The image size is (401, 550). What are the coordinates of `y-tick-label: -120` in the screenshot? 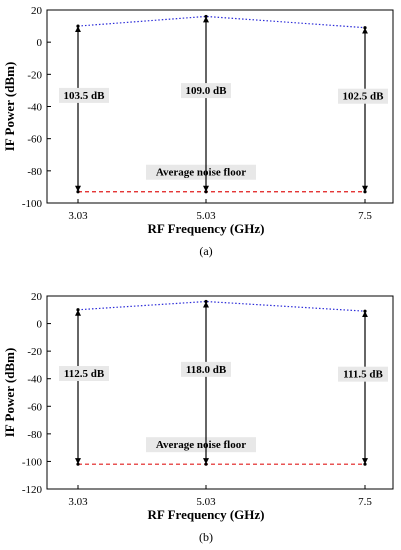 It's located at (32, 490).